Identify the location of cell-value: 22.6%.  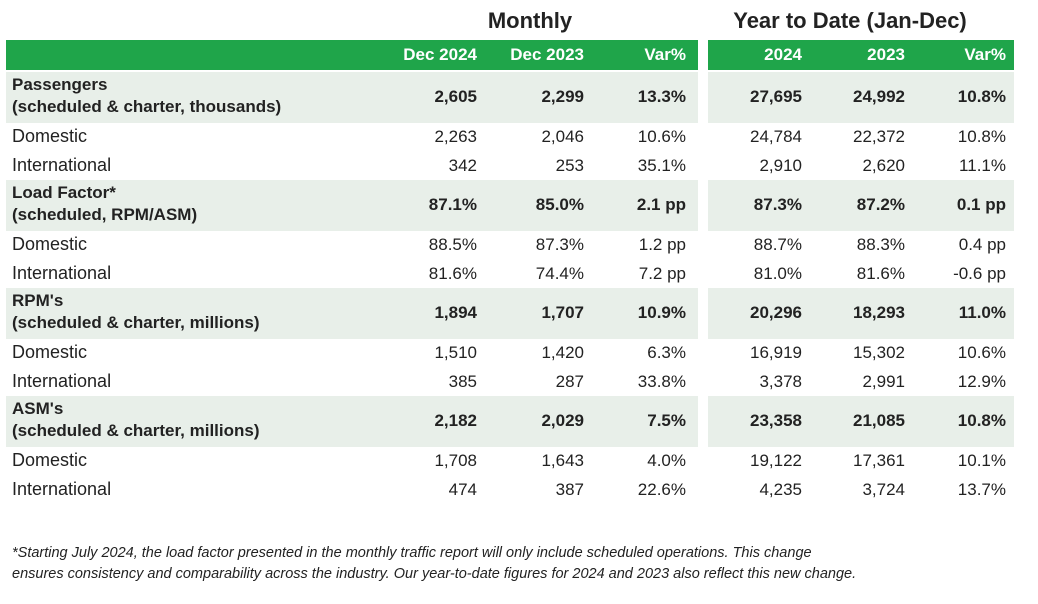
(661, 489).